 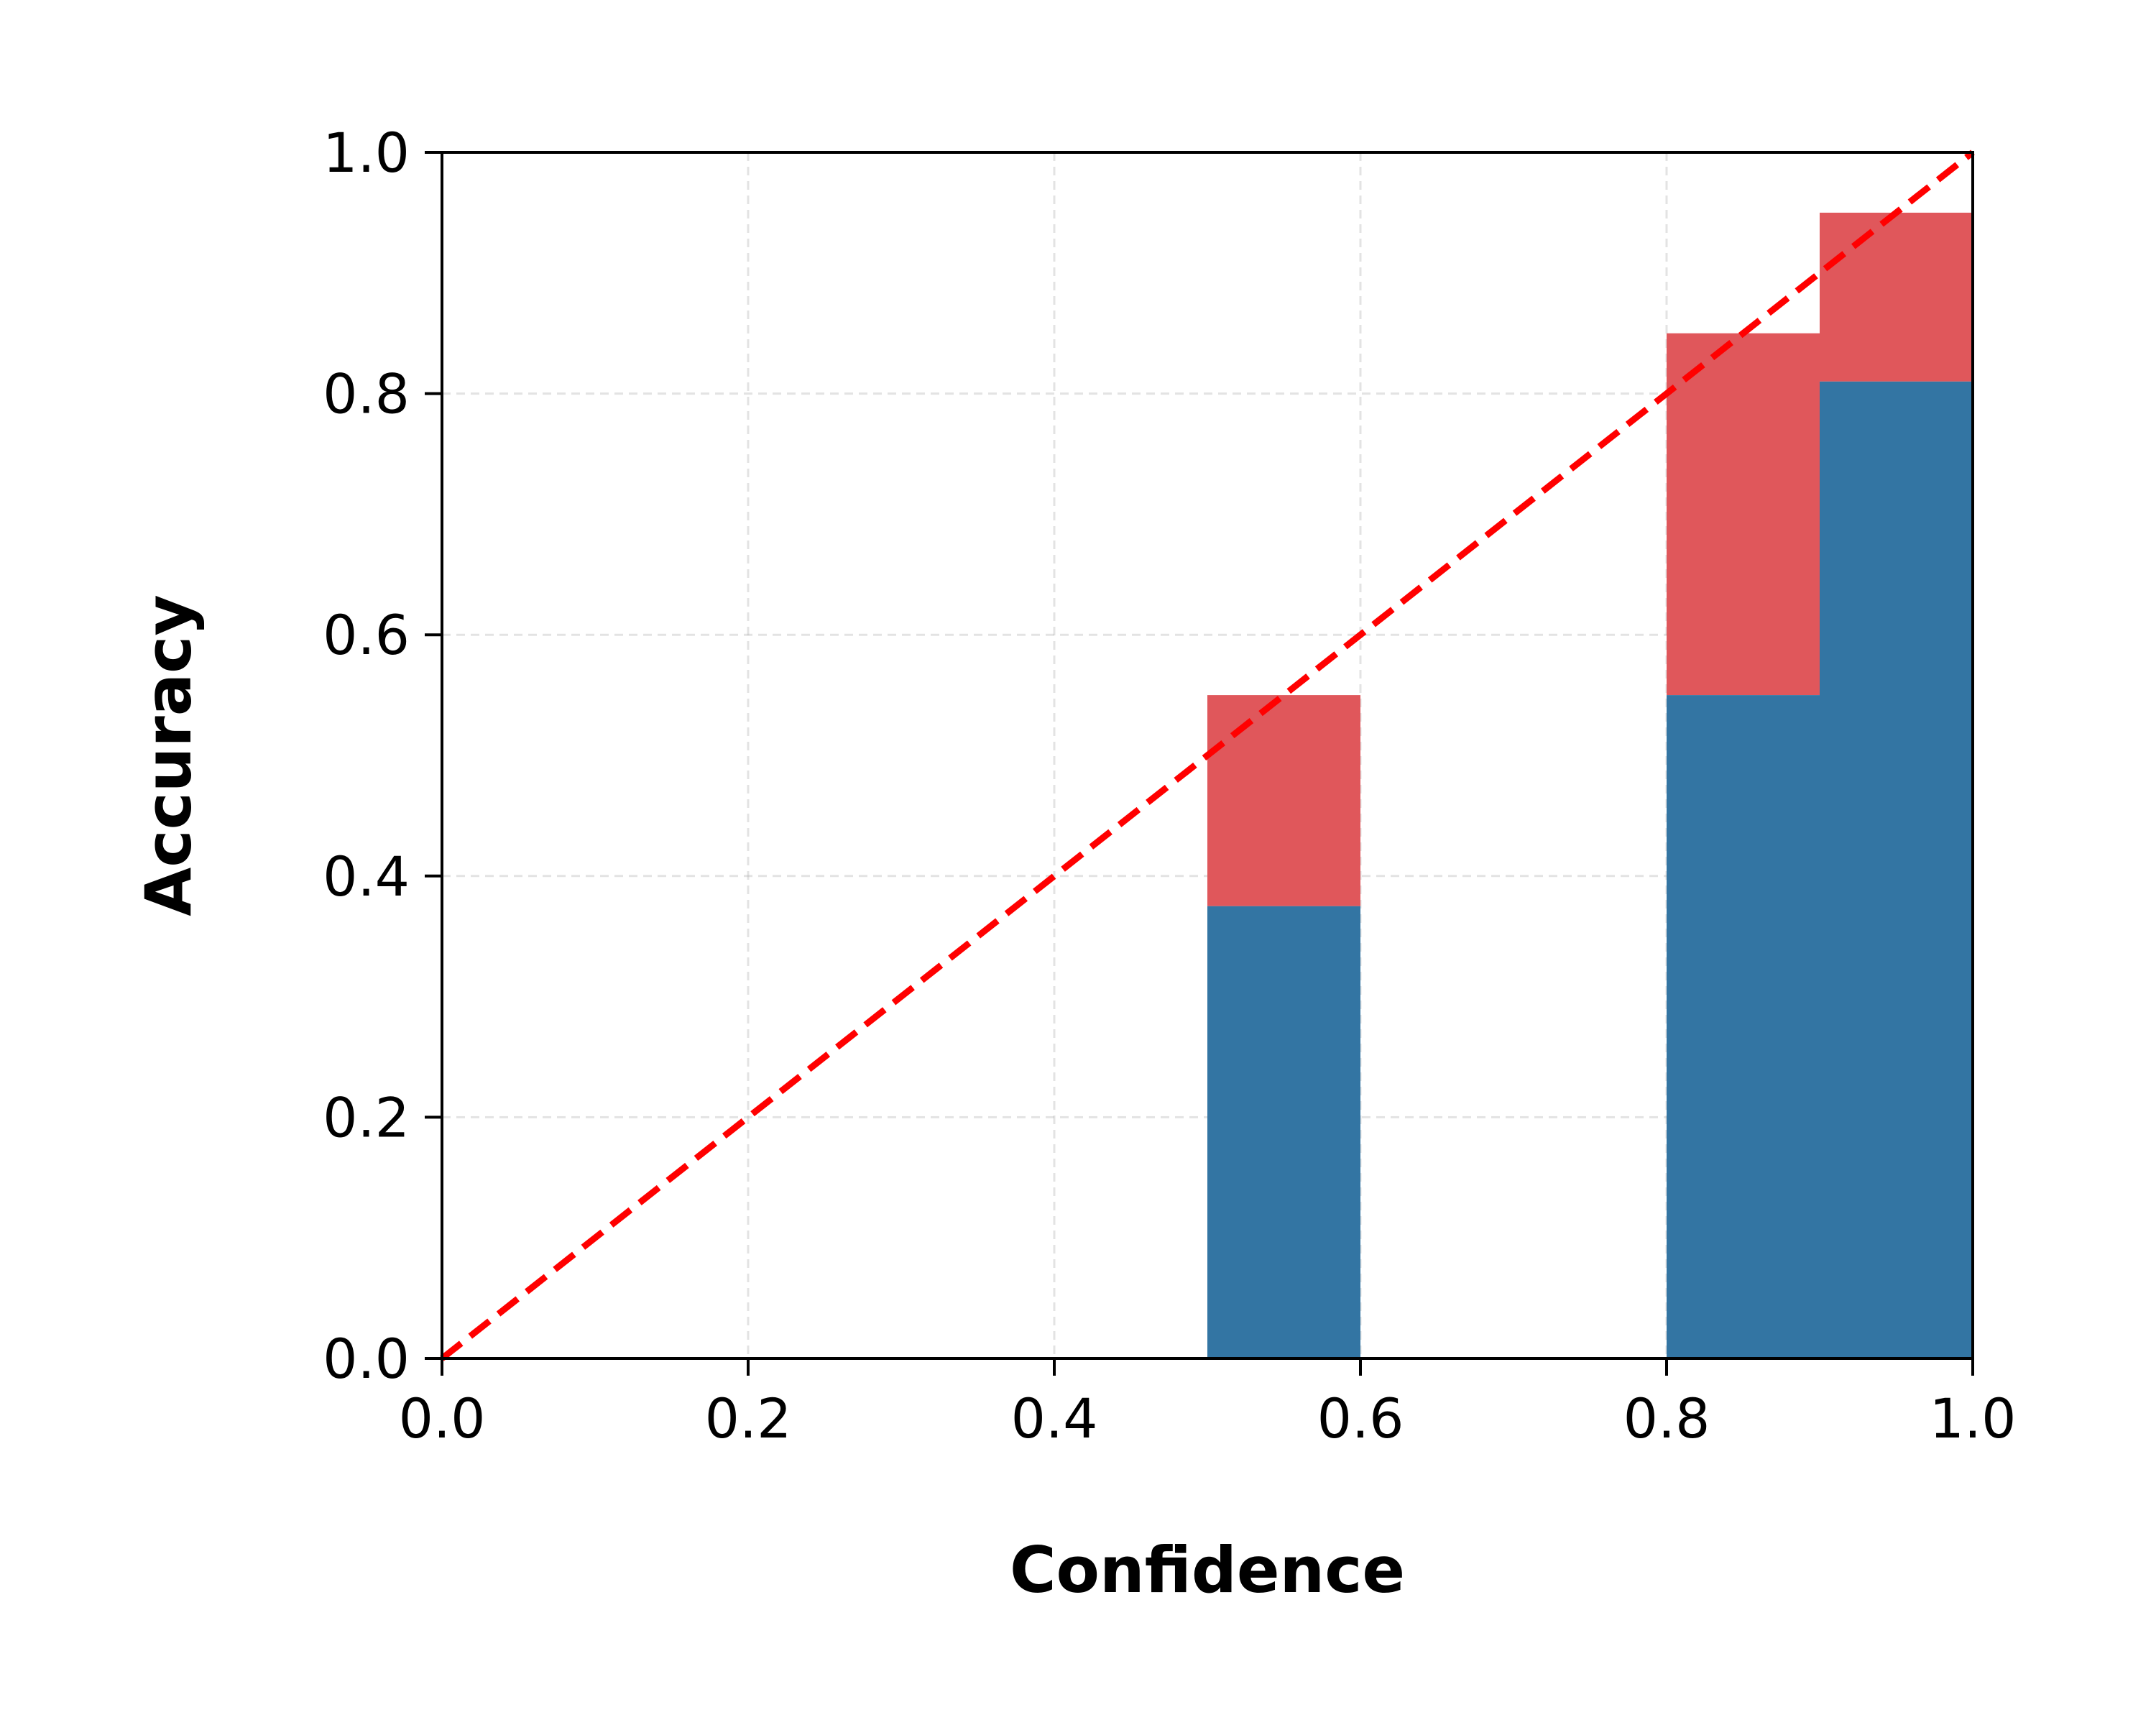 What do you see at coordinates (1360, 1418) in the screenshot?
I see `x-tick-label: 0.6` at bounding box center [1360, 1418].